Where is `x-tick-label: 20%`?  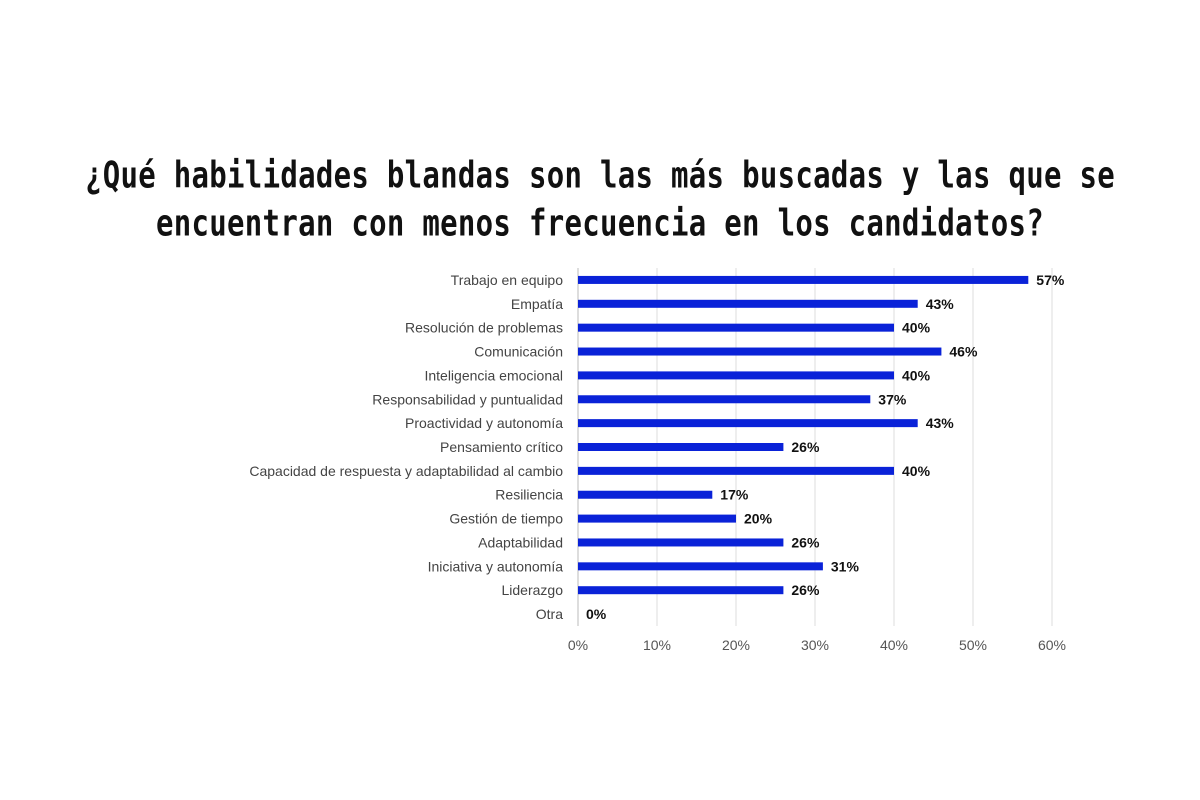
x-tick-label: 20% is located at coordinates (736, 645).